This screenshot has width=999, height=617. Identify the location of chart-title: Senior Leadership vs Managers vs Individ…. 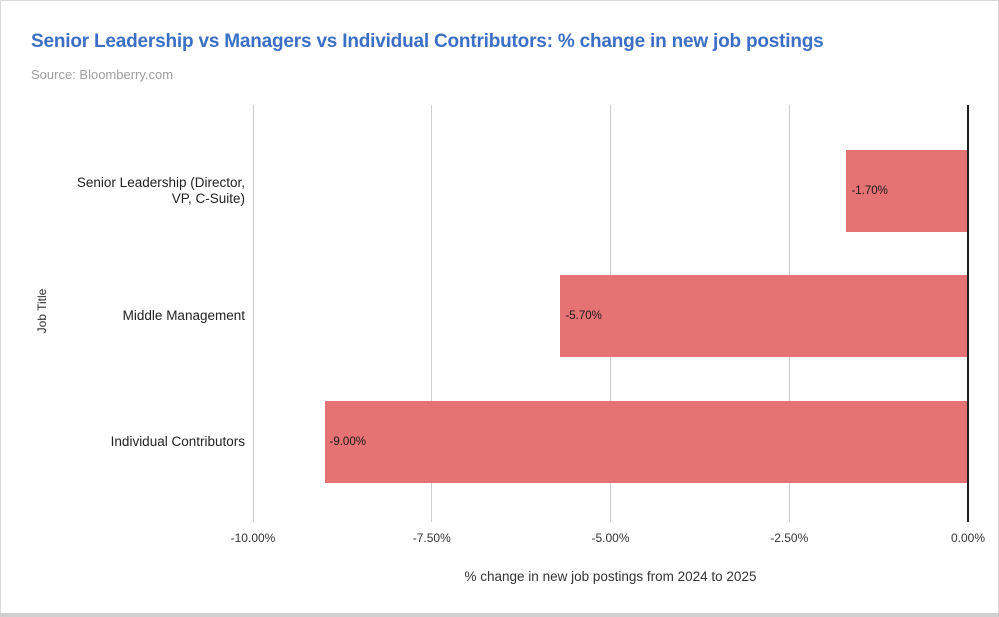
(427, 41).